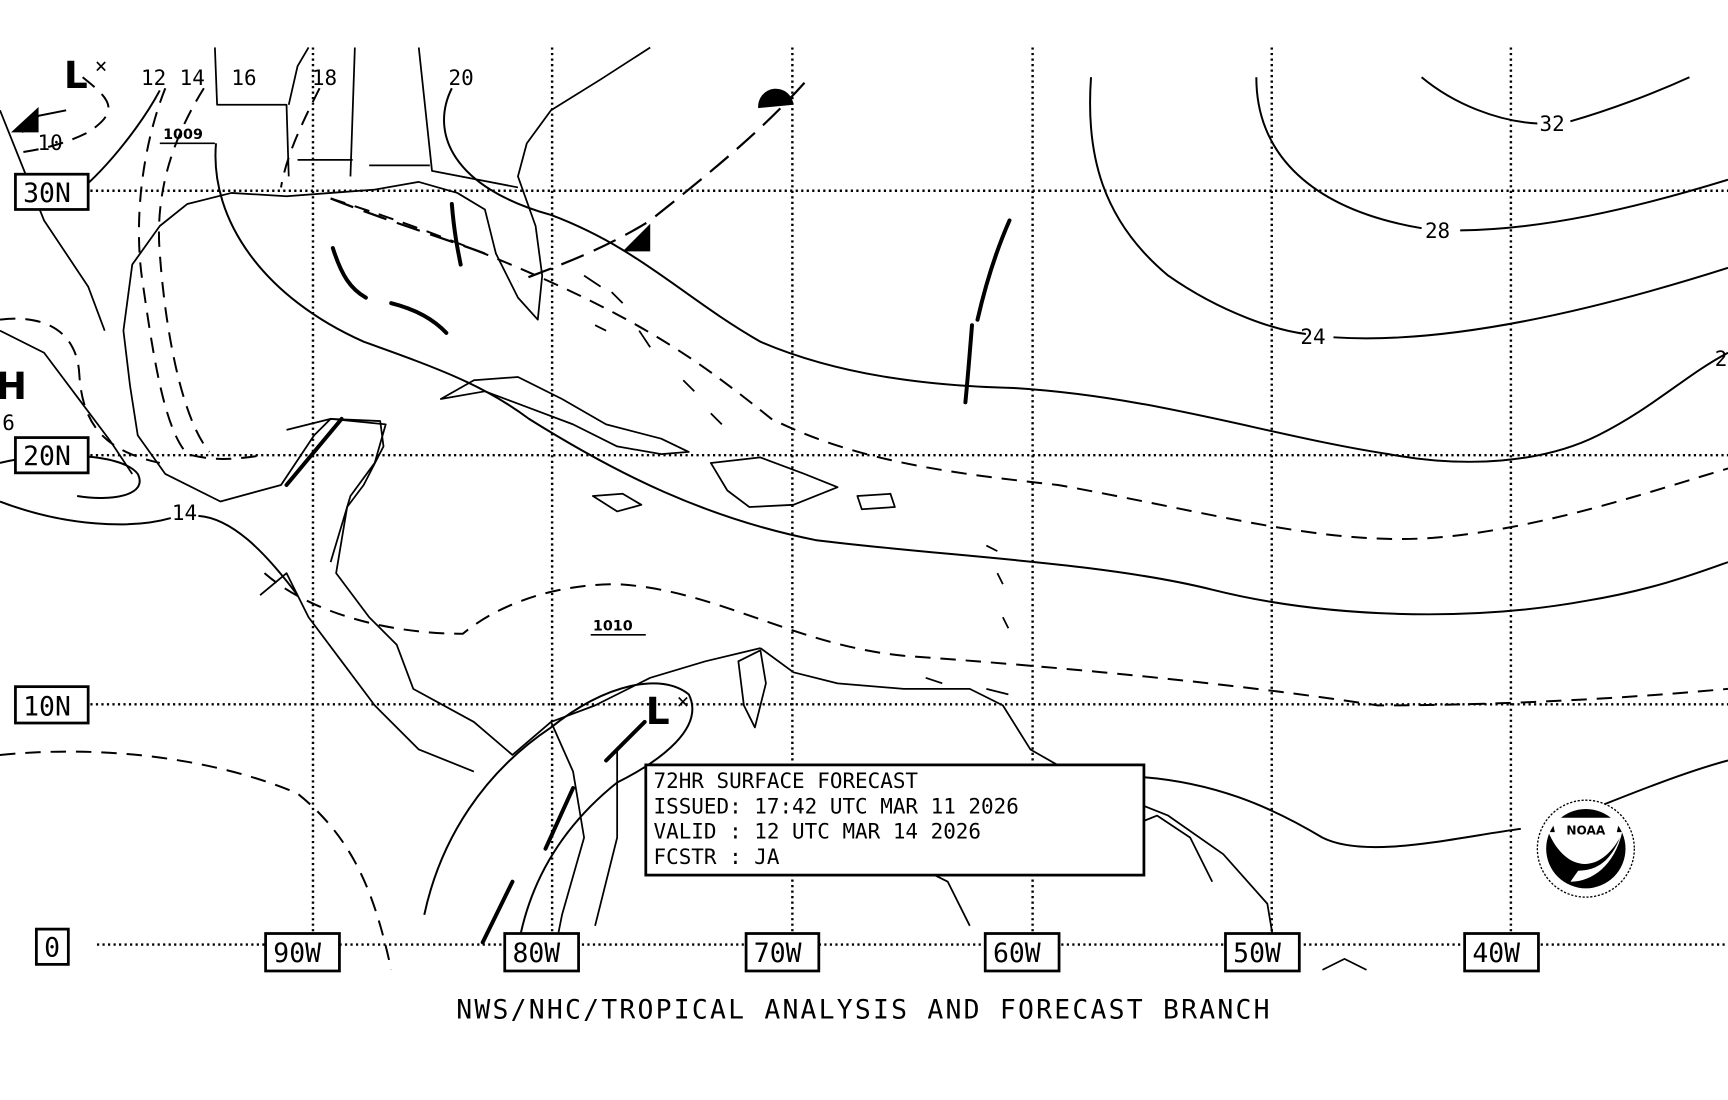  Describe the element at coordinates (902, 952) in the screenshot. I see `longitude-labels: 90W 80W 70W 60W 50W 40W` at that location.